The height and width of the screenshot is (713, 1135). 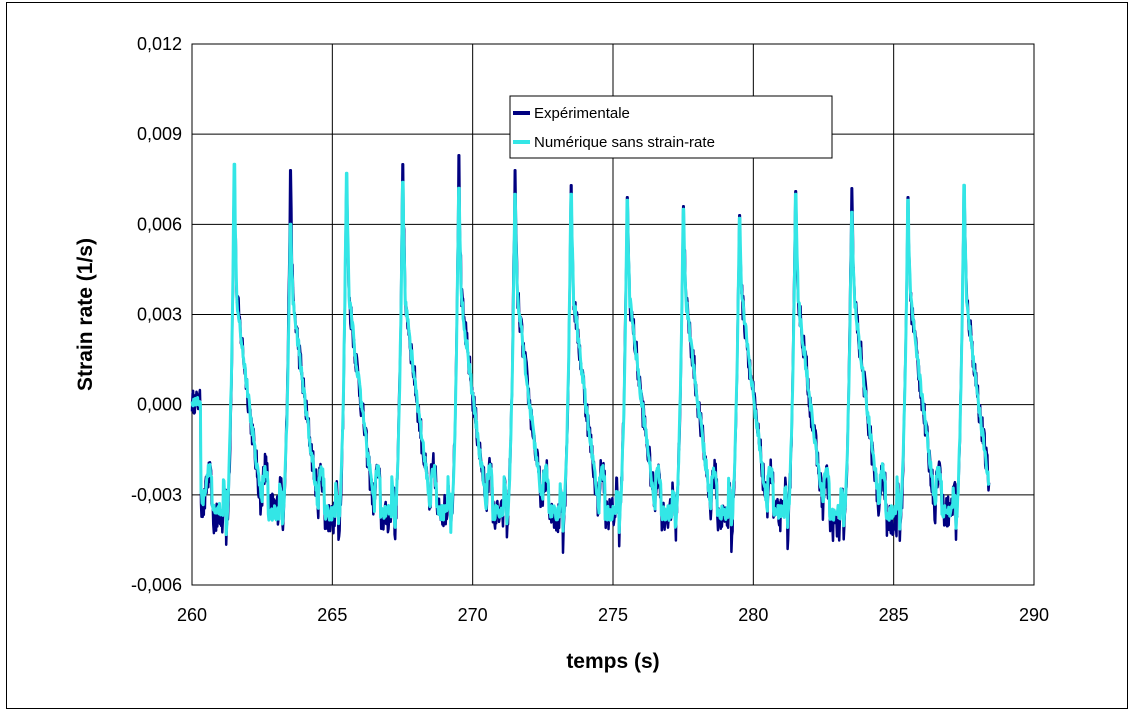 I want to click on x-tick-label: 260, so click(x=192, y=615).